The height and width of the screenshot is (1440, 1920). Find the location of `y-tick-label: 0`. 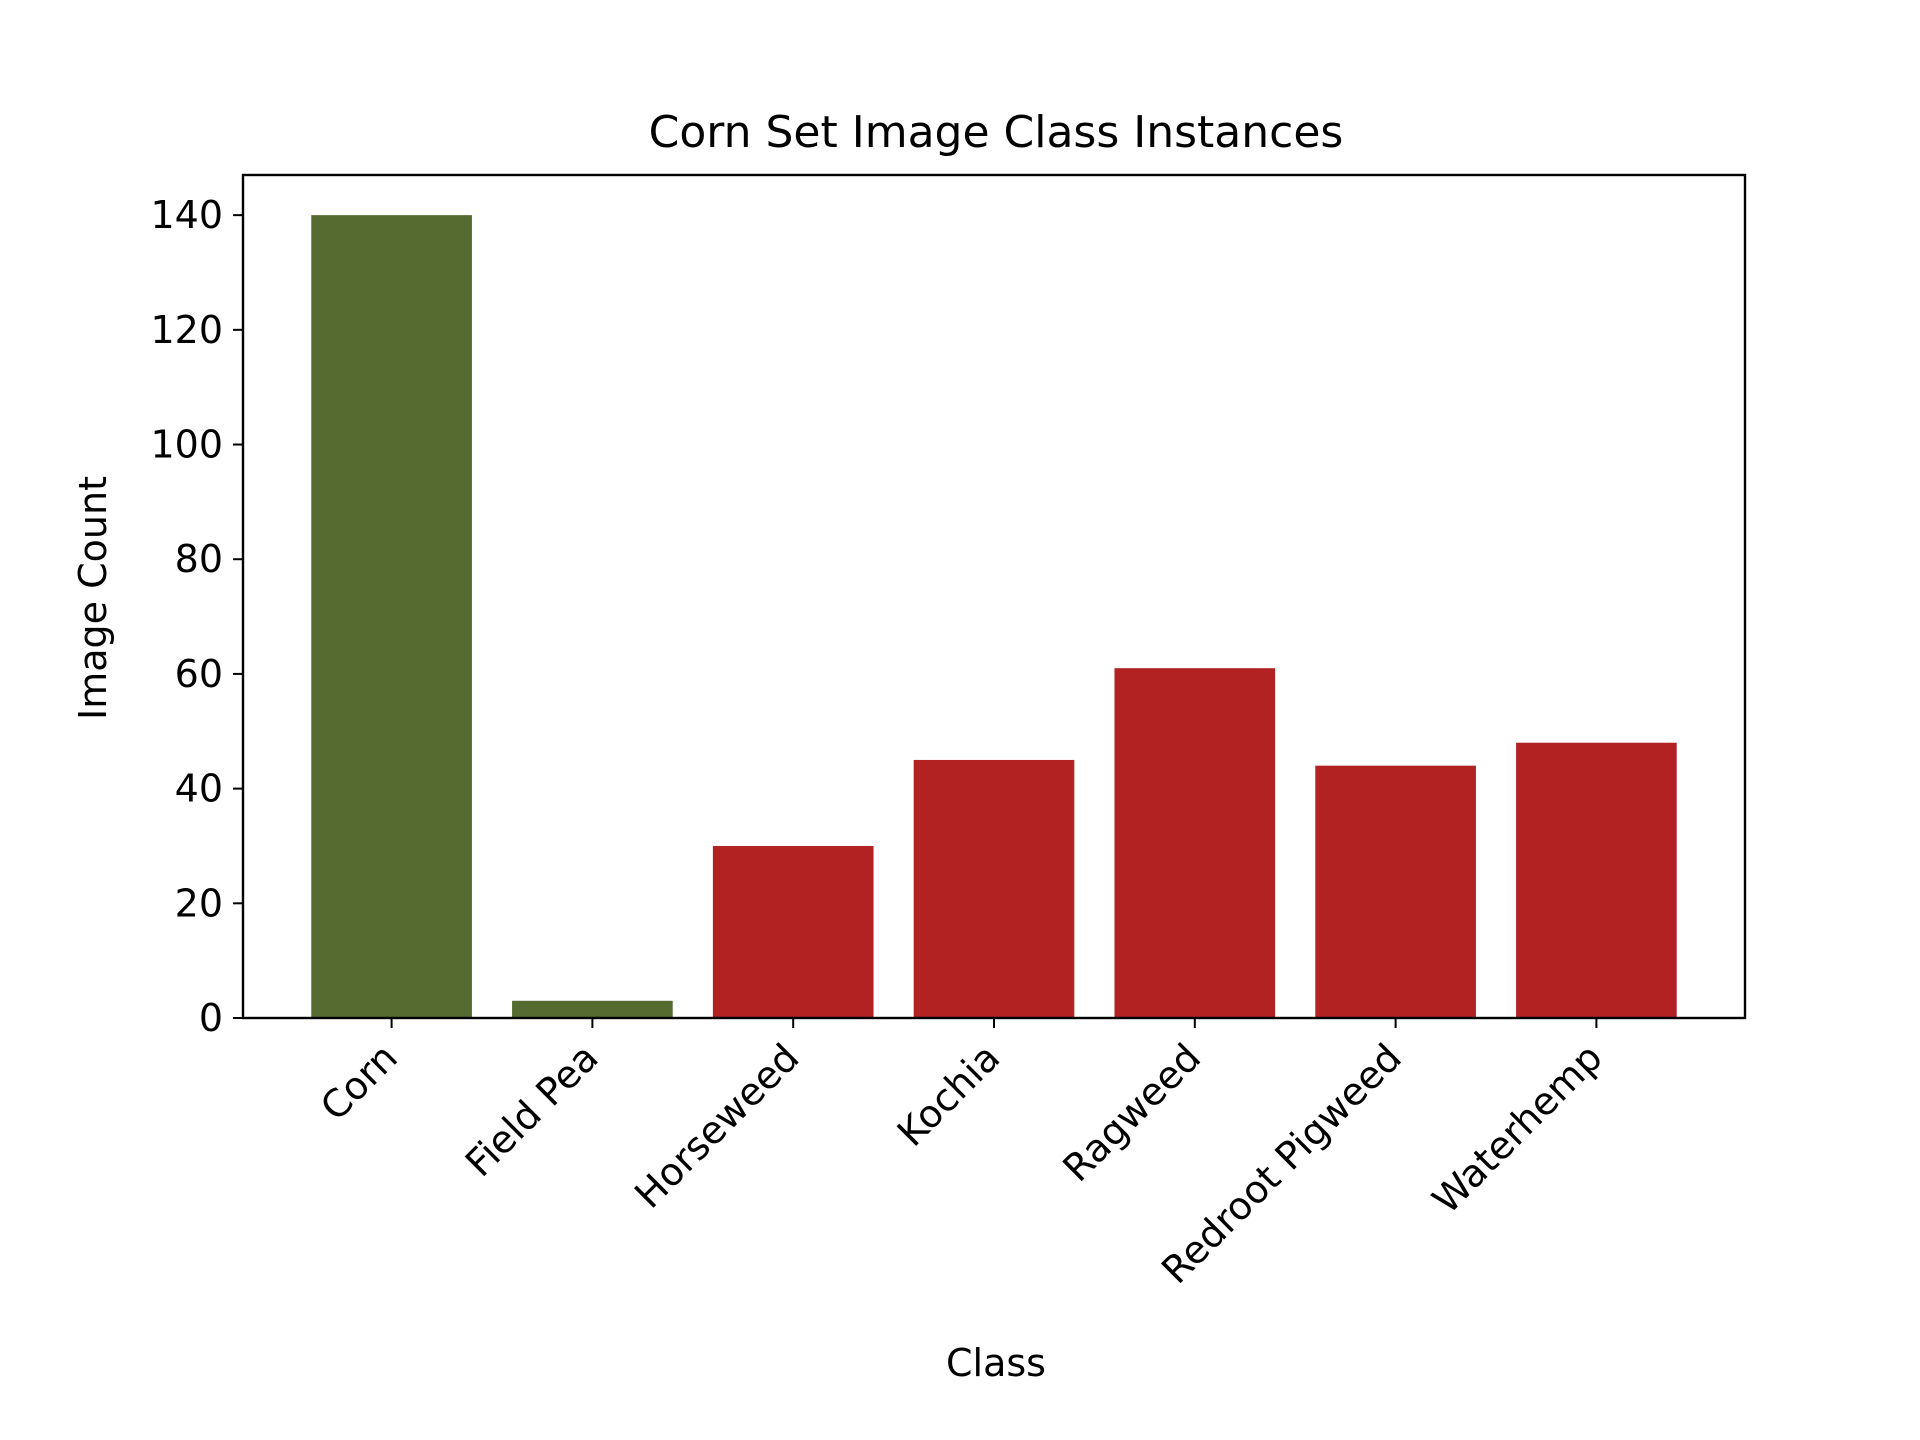

y-tick-label: 0 is located at coordinates (211, 1018).